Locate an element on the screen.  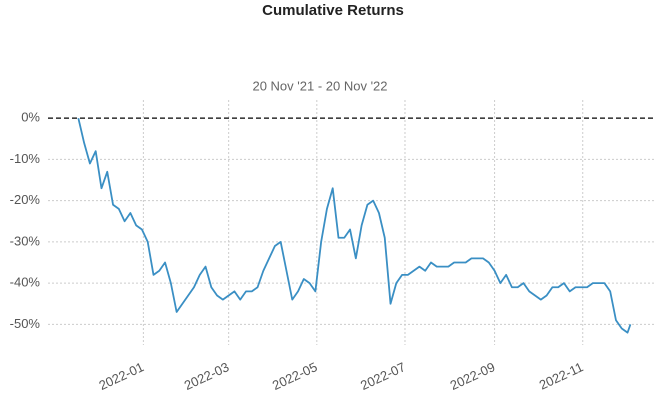
y-tick-label: -10% is located at coordinates (25, 158).